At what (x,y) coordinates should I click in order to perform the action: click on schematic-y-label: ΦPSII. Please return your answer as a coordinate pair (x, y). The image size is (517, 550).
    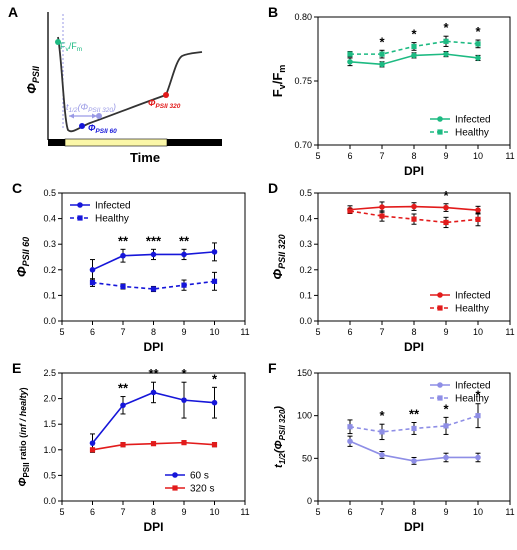
    Looking at the image, I should click on (32, 80).